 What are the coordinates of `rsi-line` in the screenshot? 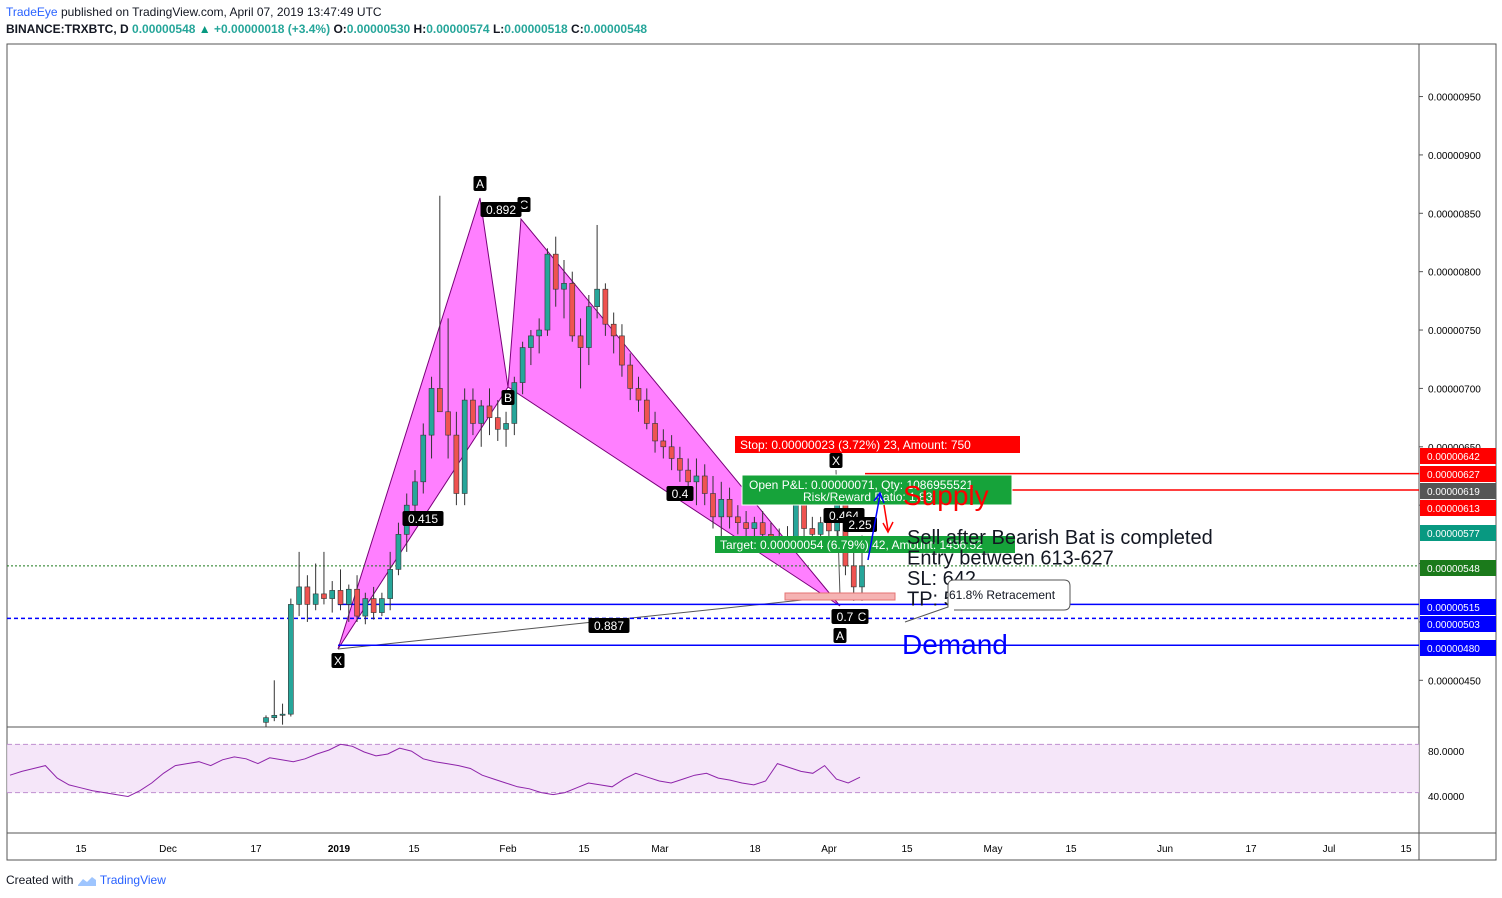 It's located at (435, 770).